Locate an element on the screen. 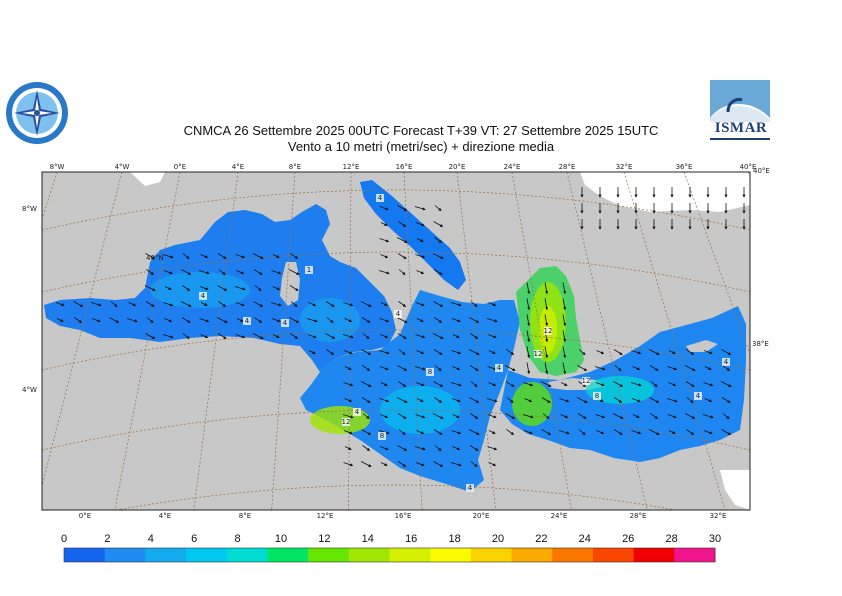  axis-labels-bottom: 0°E 4°E 8°E 12°E 16°E 20°E 24°E 28°E 32°E is located at coordinates (403, 516).